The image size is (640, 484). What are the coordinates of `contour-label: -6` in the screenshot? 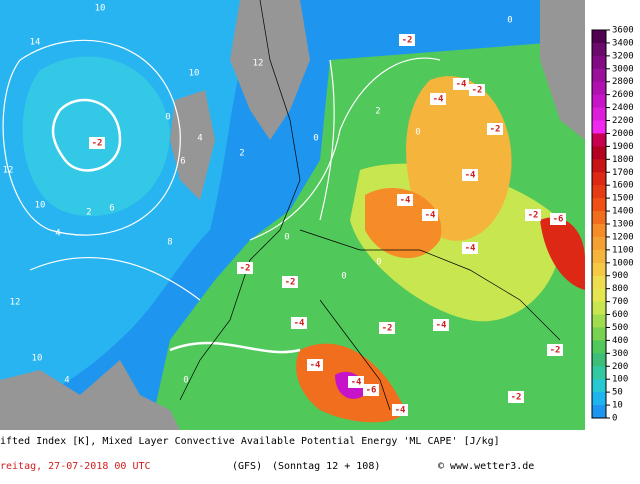 It's located at (558, 220).